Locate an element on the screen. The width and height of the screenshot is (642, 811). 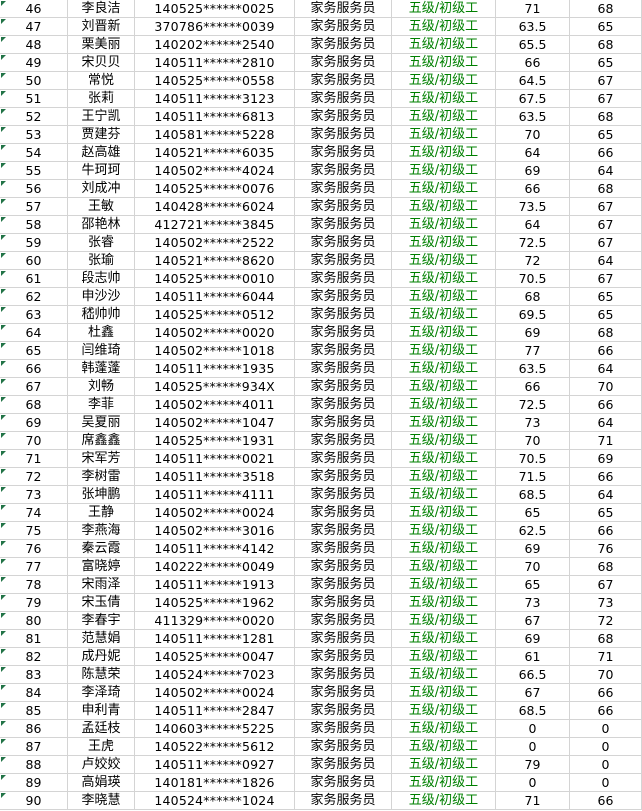
cell-row-number: 65 is located at coordinates (34, 351).